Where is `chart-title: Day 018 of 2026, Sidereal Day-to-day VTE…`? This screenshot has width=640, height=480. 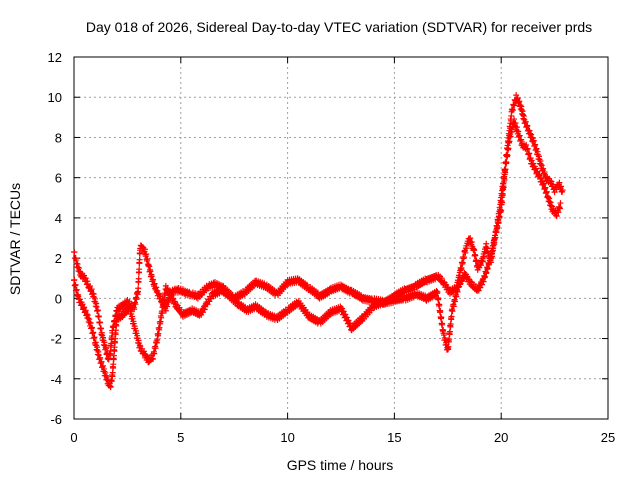 chart-title: Day 018 of 2026, Sidereal Day-to-day VTE… is located at coordinates (339, 27).